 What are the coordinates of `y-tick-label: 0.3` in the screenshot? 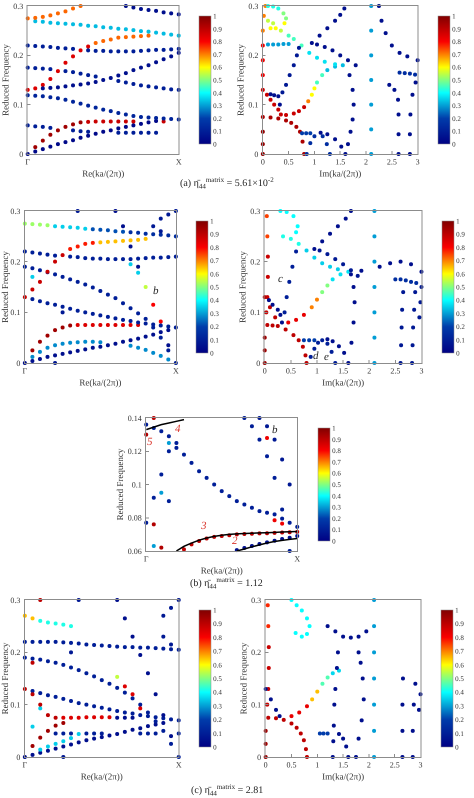 It's located at (15, 211).